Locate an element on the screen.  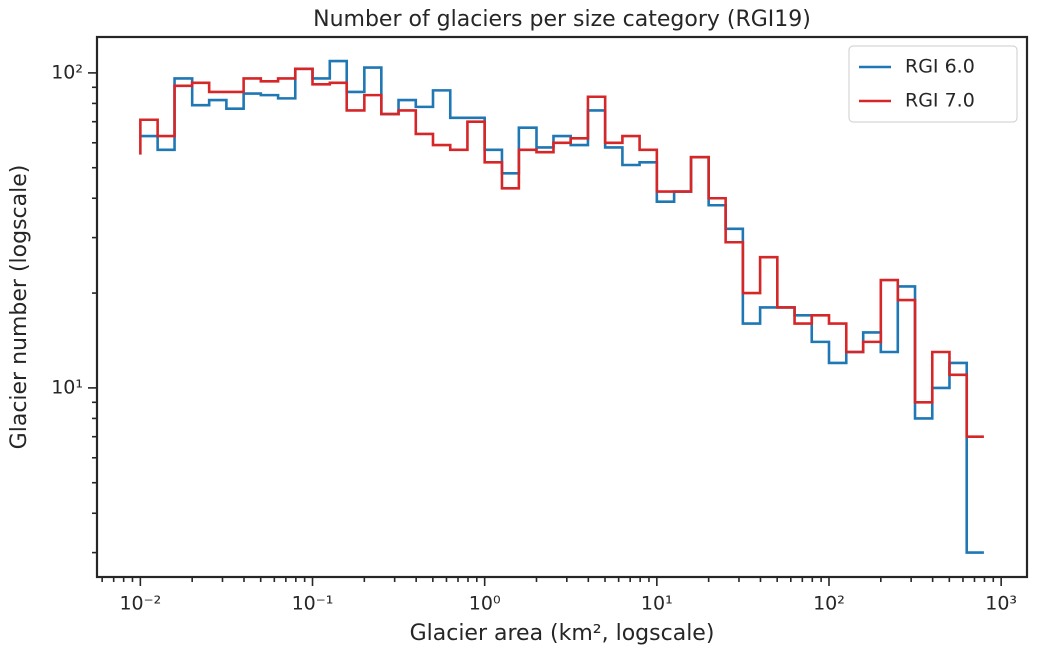
x-tick-label: 10¹ is located at coordinates (657, 604).